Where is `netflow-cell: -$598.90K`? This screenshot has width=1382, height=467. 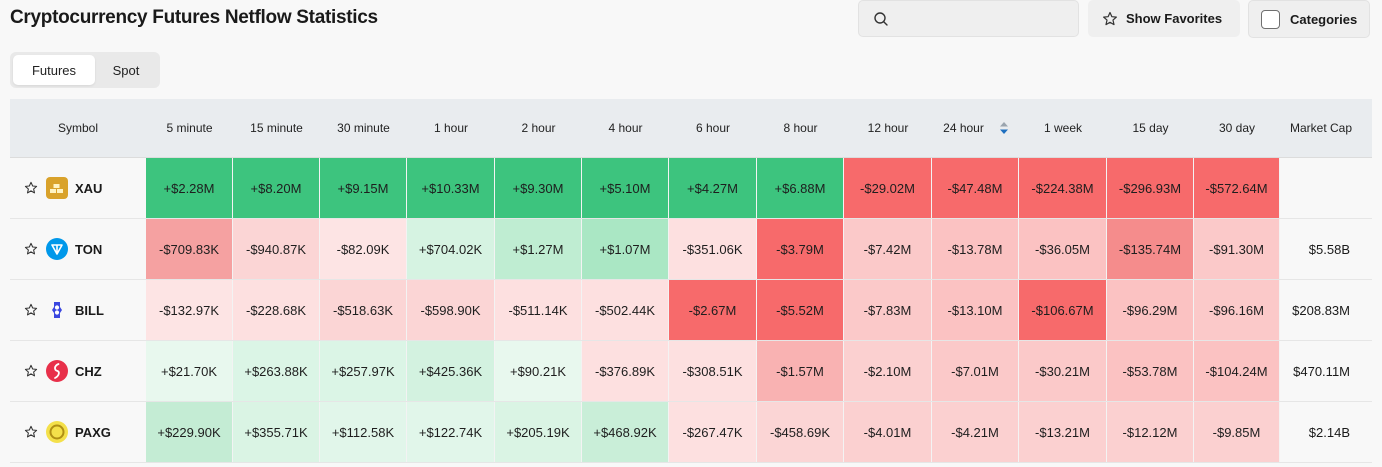
netflow-cell: -$598.90K is located at coordinates (451, 310).